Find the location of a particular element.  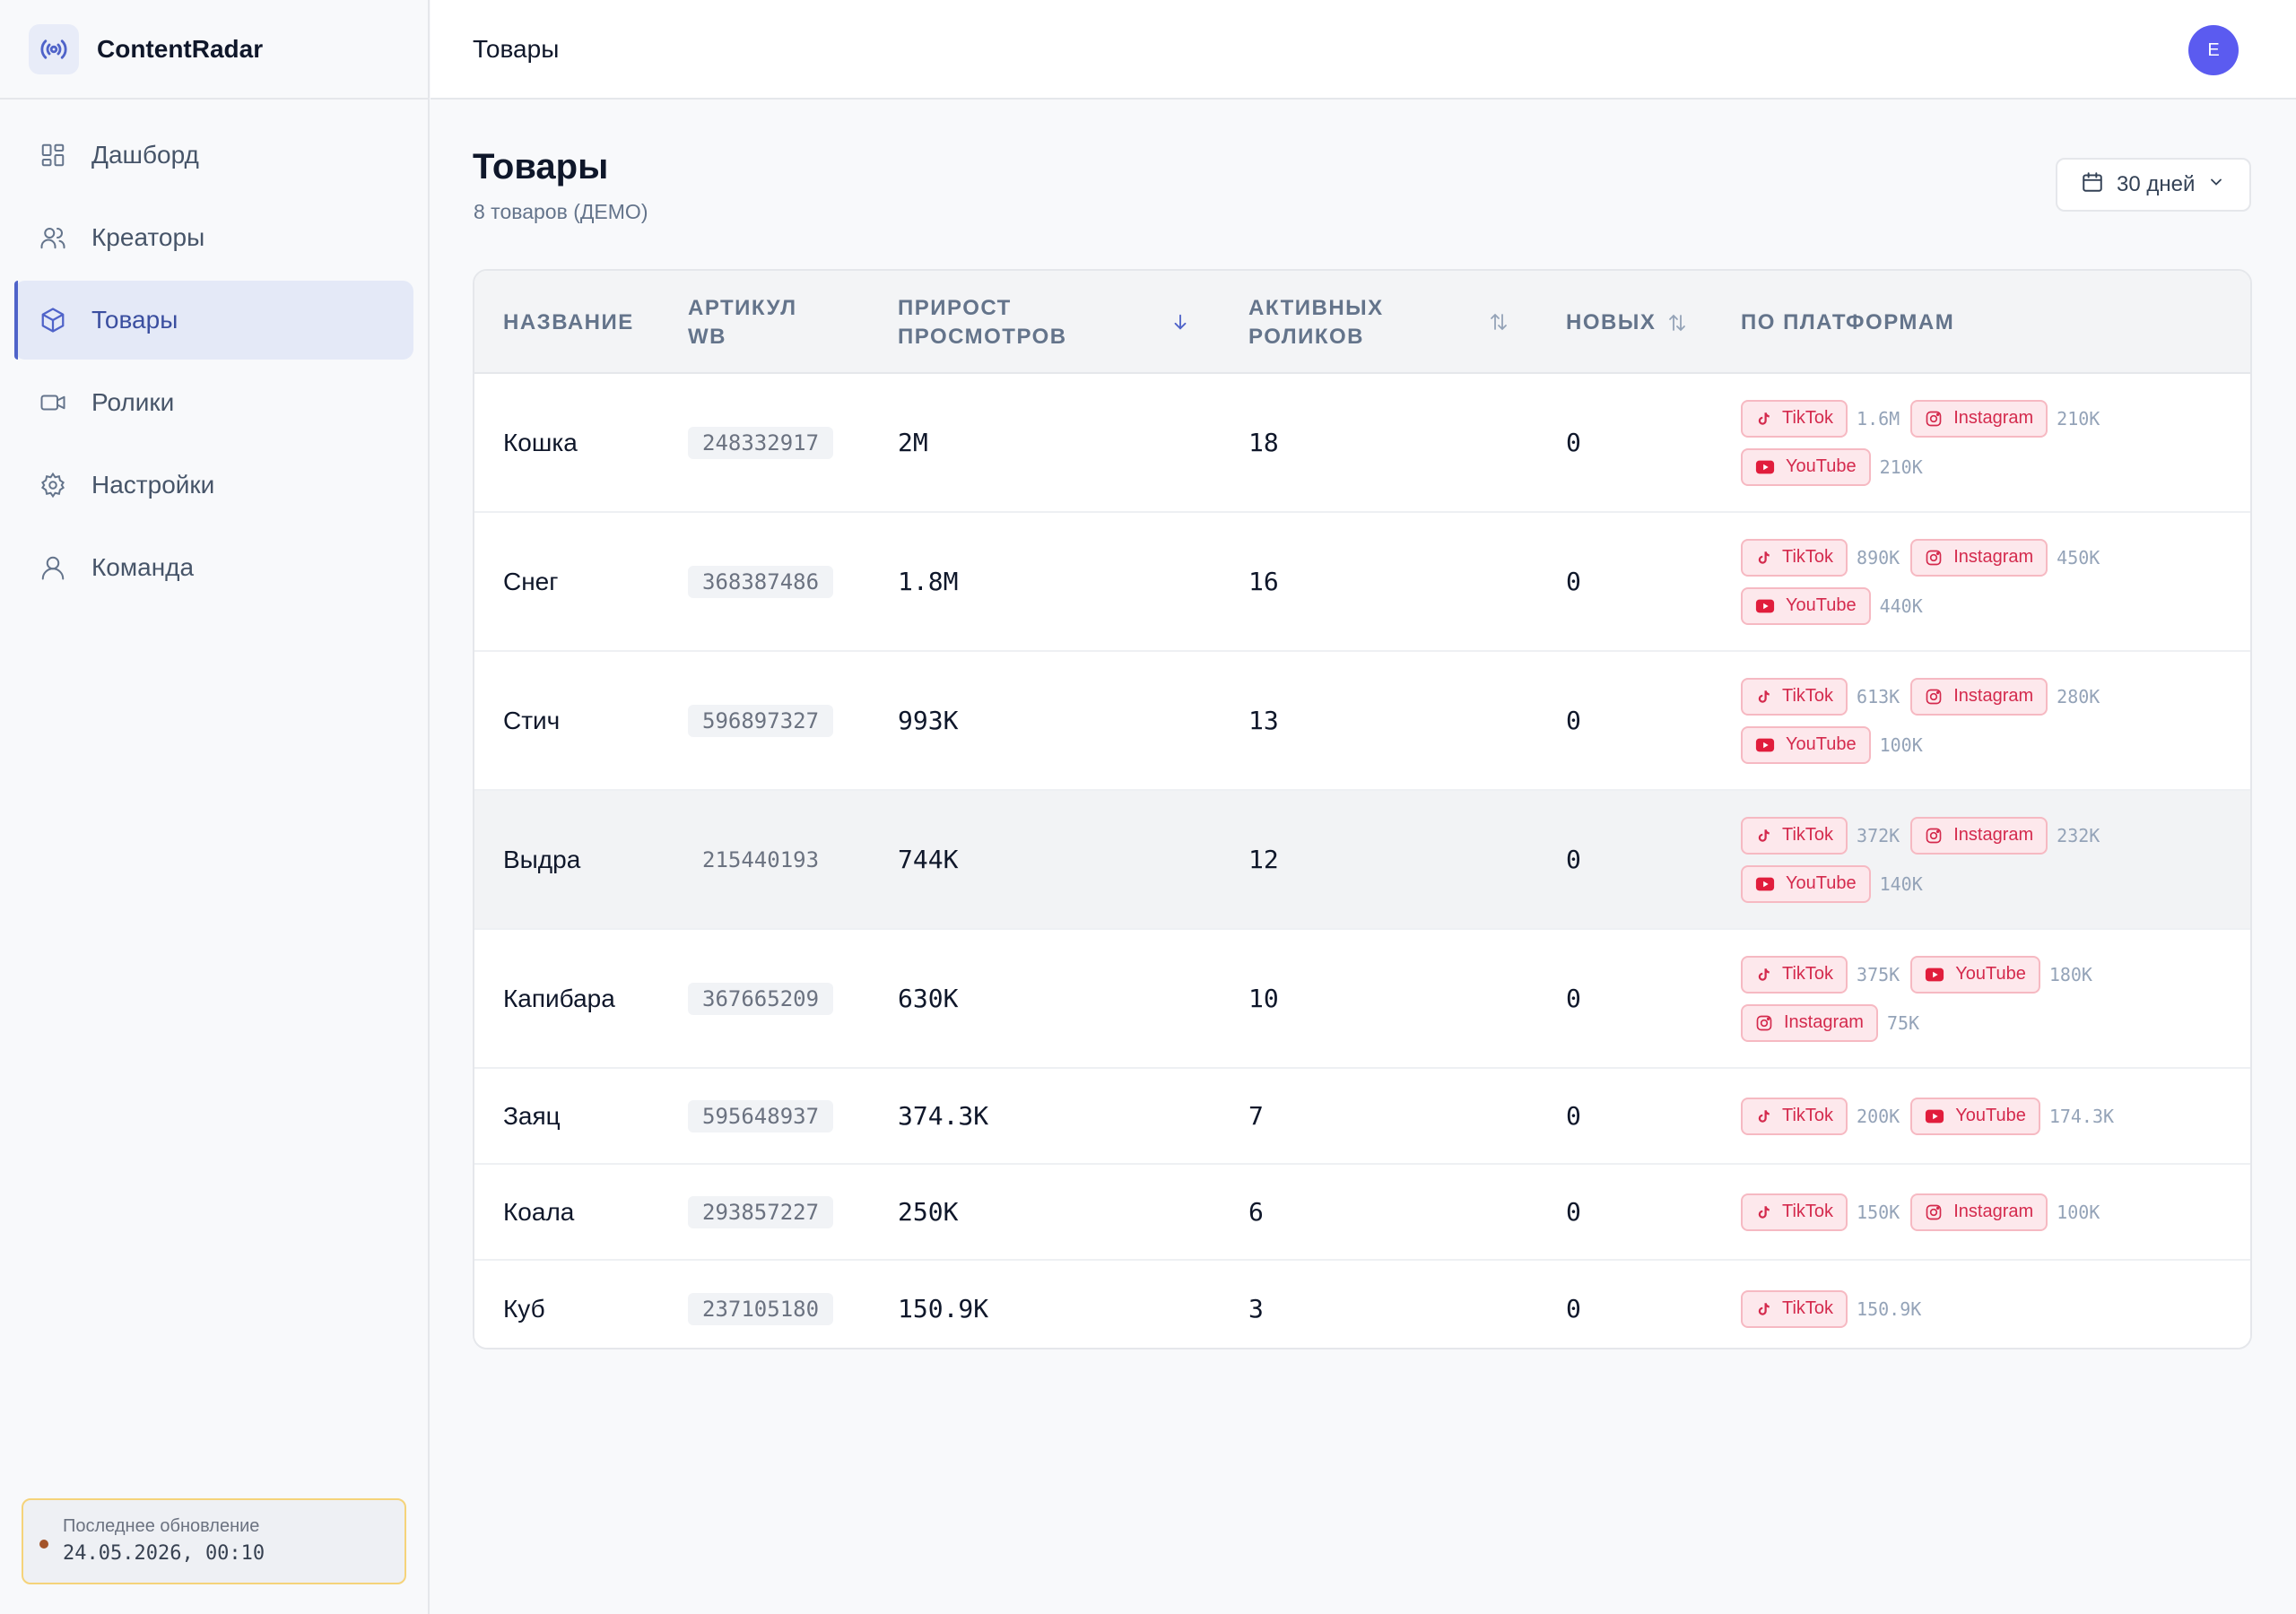

sku-cell: 237105180 is located at coordinates (761, 1304).